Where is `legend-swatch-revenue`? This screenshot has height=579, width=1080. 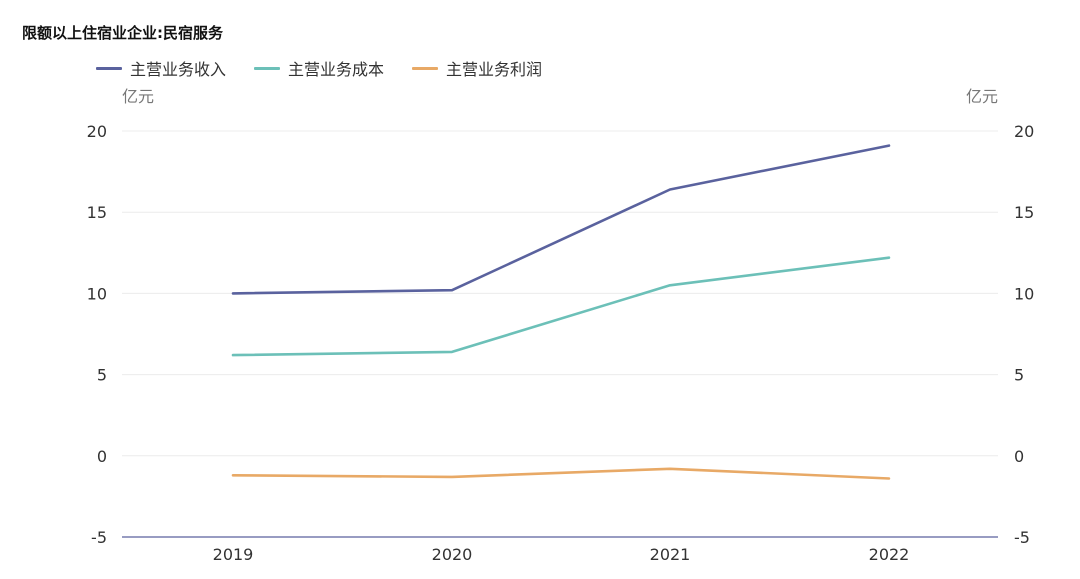
legend-swatch-revenue is located at coordinates (109, 68).